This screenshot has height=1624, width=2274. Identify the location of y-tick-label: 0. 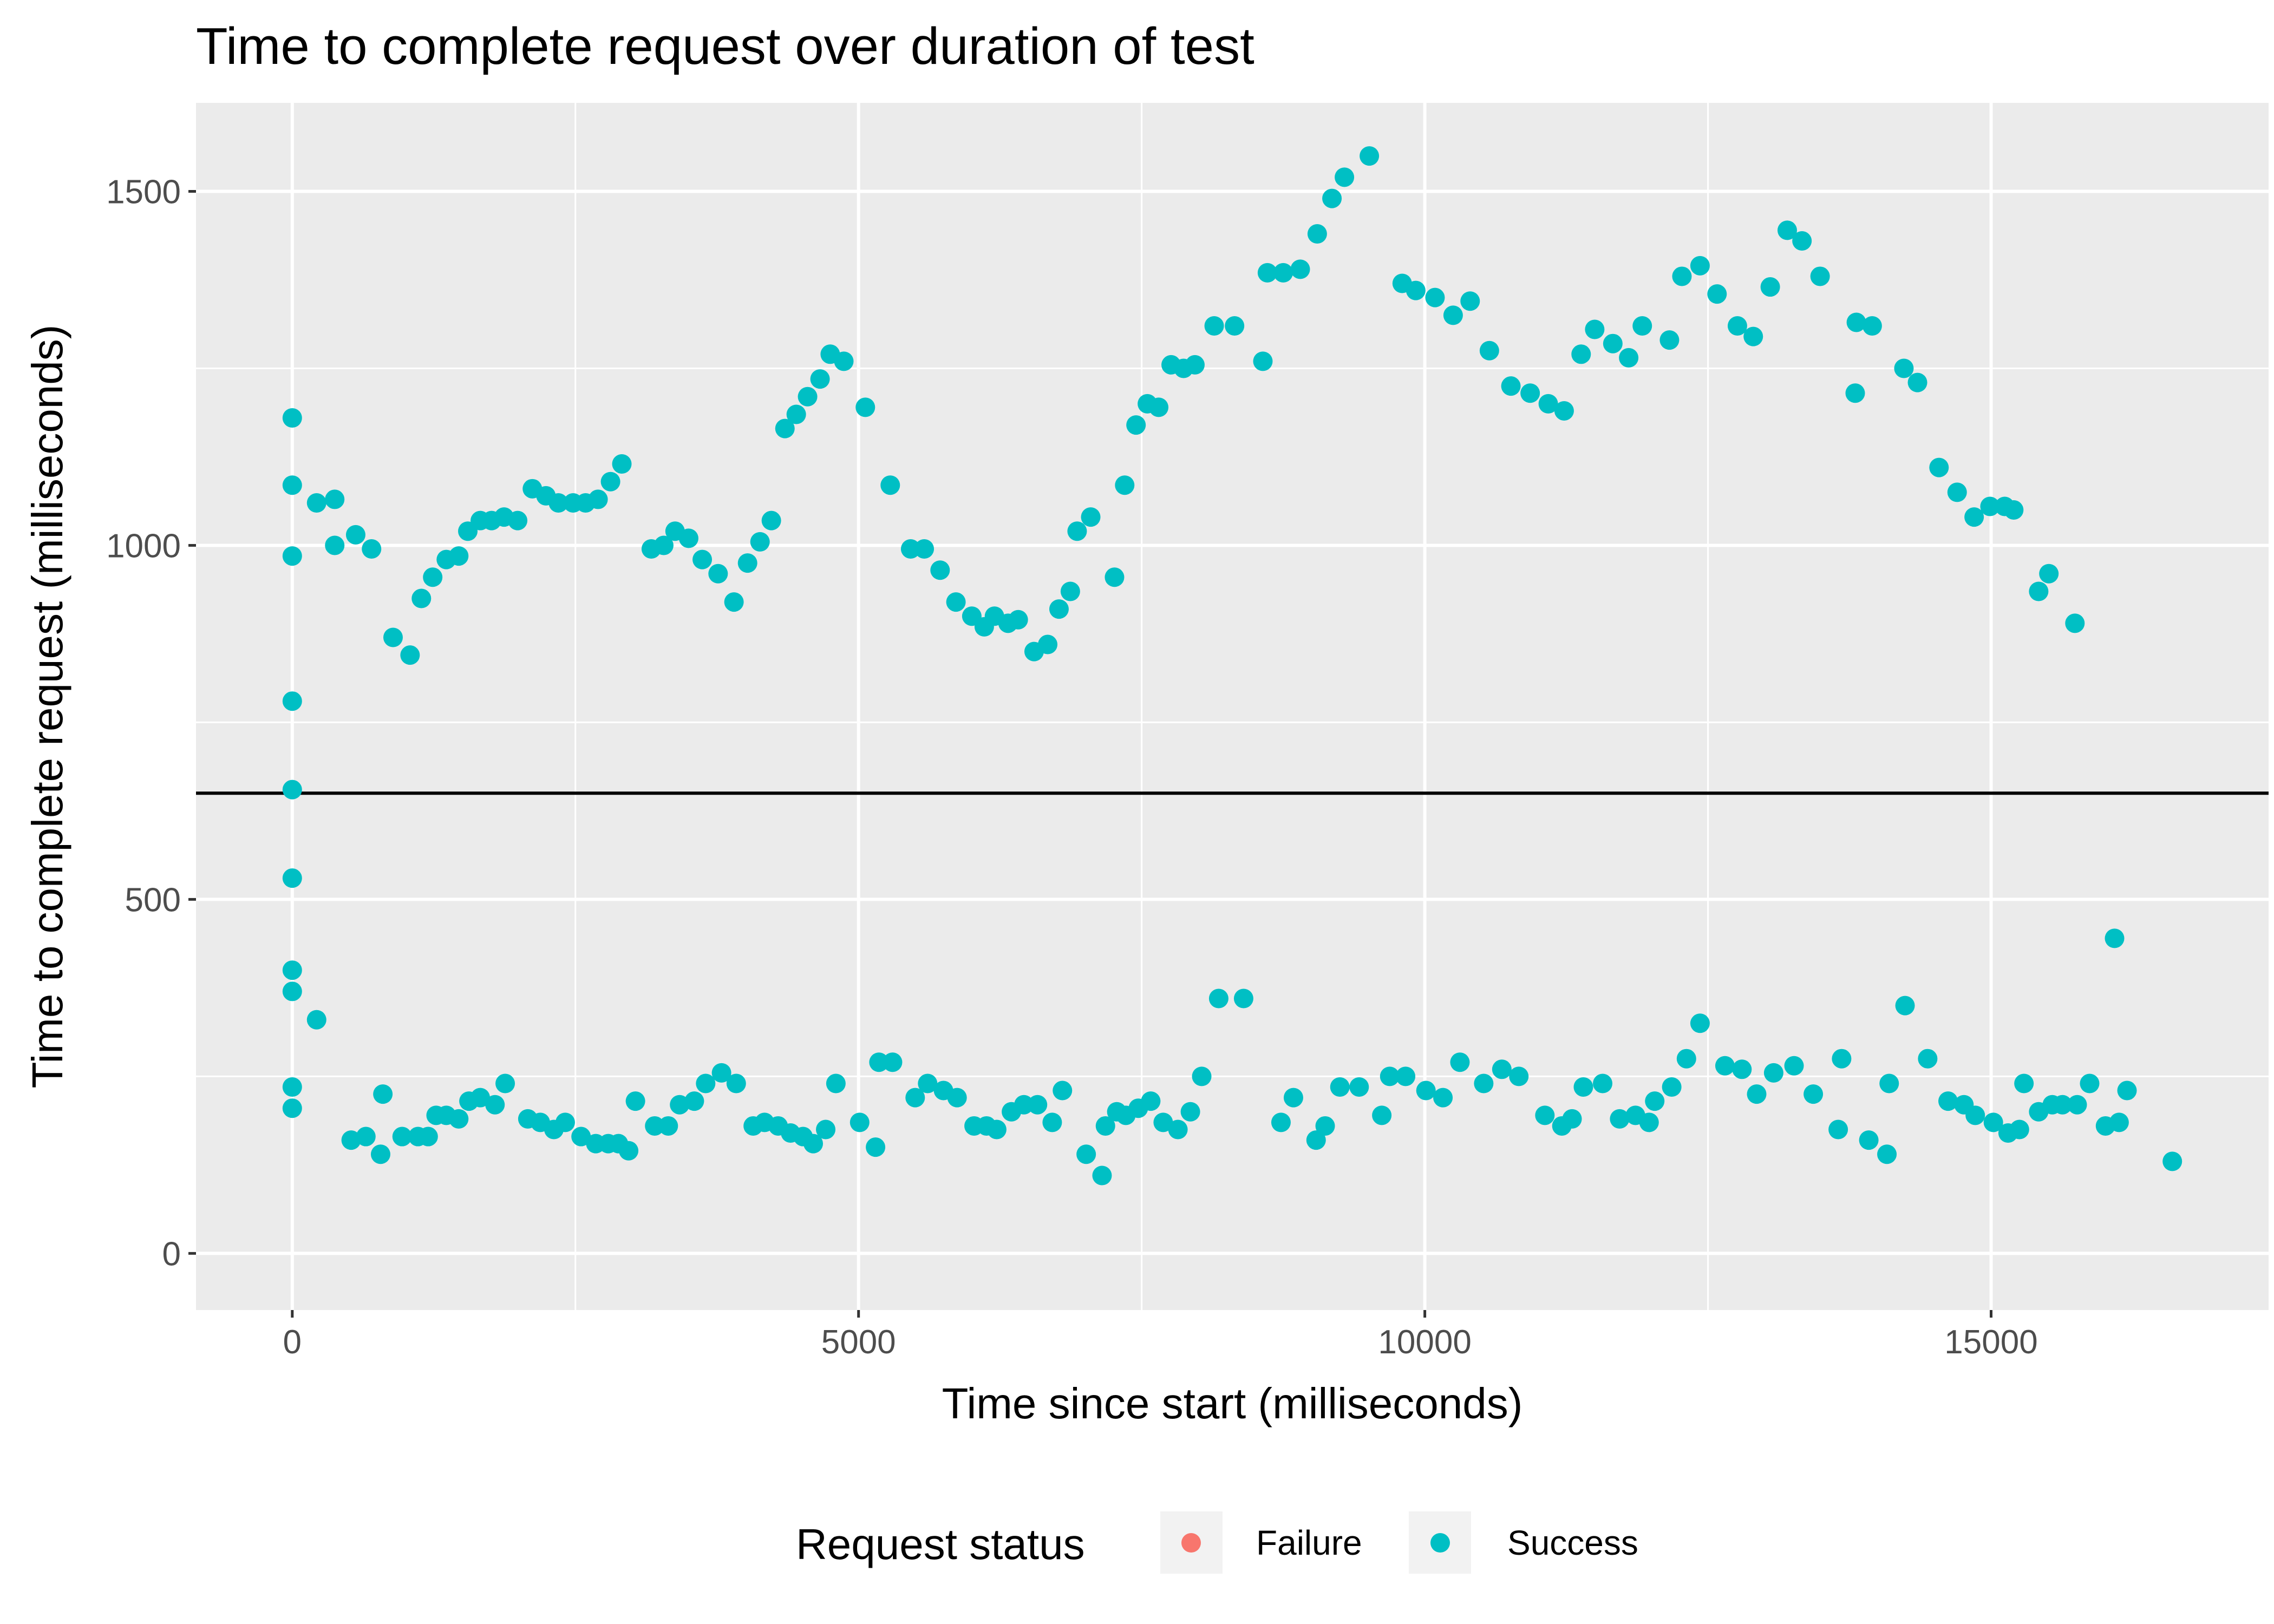
(172, 1254).